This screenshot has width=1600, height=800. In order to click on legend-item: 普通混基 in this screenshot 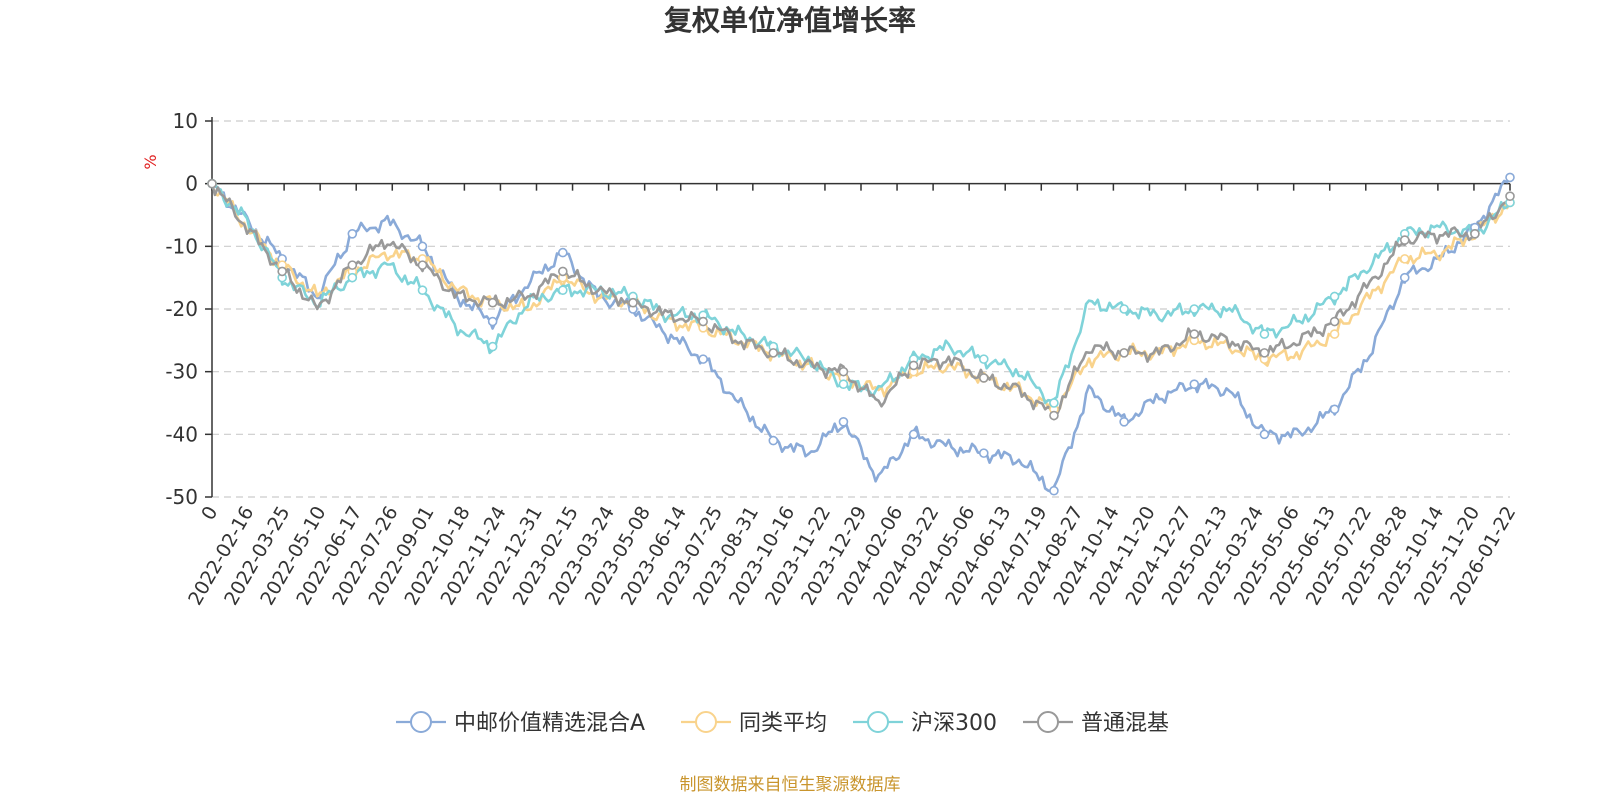, I will do `click(1096, 723)`.